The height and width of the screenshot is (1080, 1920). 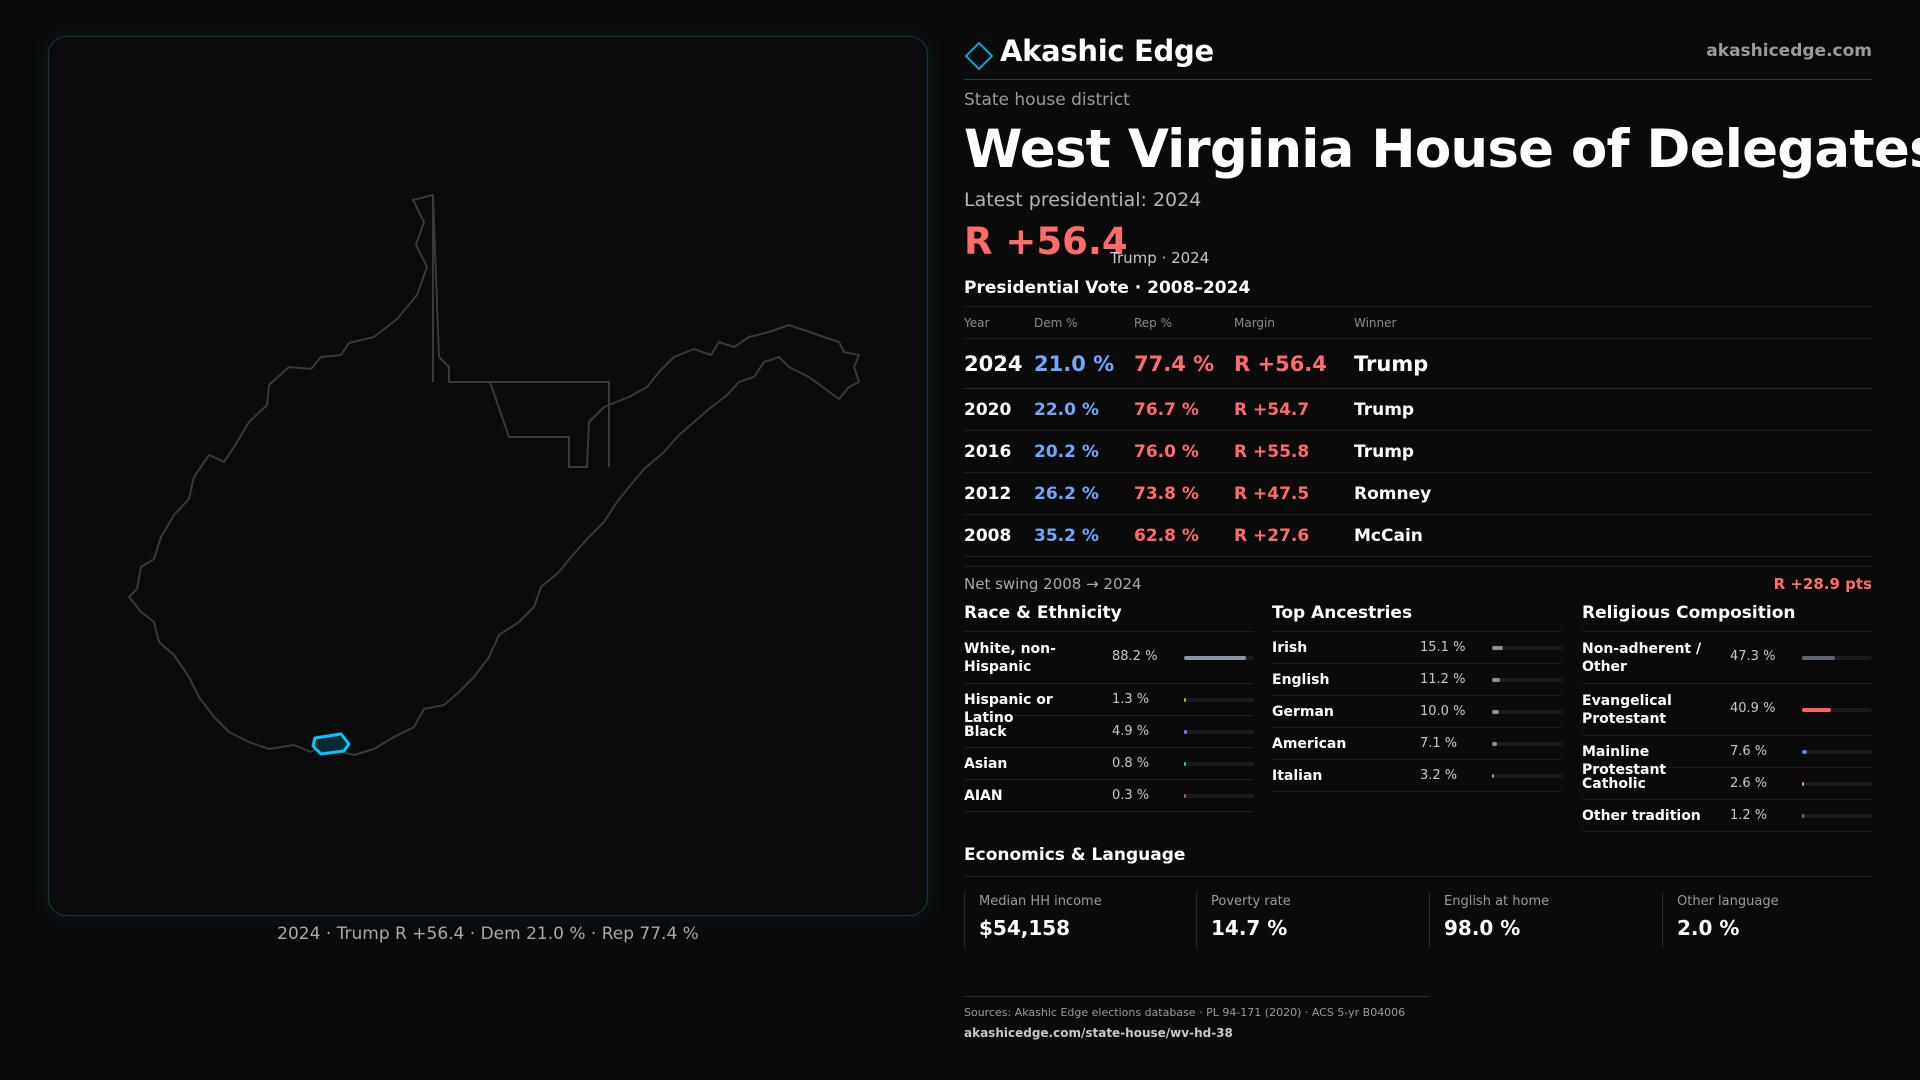 I want to click on stat-row: Evangelical Protestant 40.9 %, so click(x=1727, y=710).